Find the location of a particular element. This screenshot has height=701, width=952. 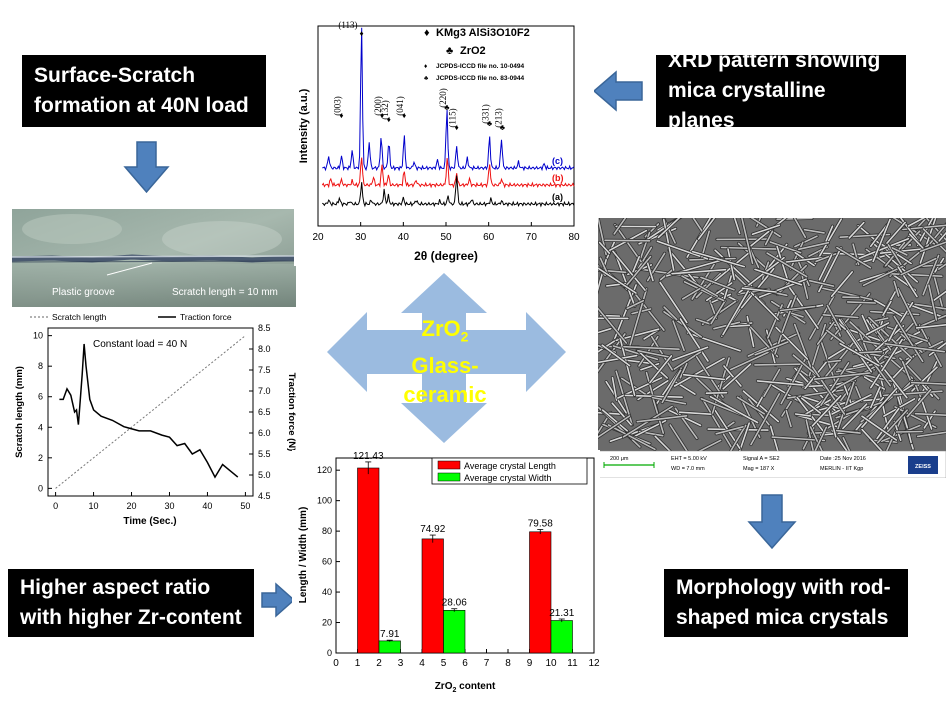

sem-wd: WD = 7.0 mm is located at coordinates (688, 469).